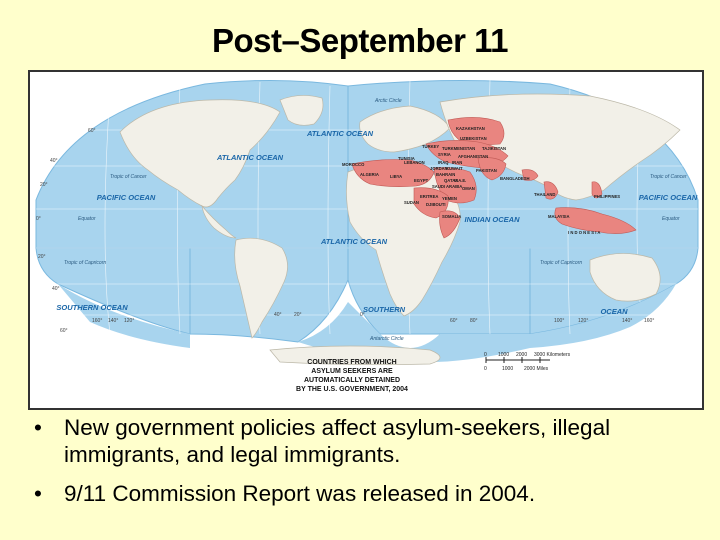 The height and width of the screenshot is (540, 720). I want to click on region-somalia, so click(450, 224).